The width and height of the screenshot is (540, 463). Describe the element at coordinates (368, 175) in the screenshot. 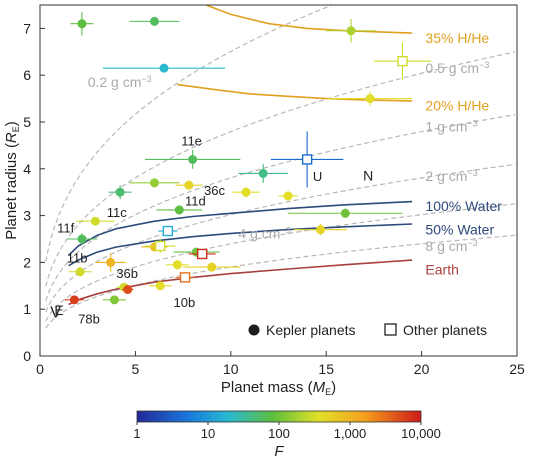

I see `solar-planet-label: N` at that location.